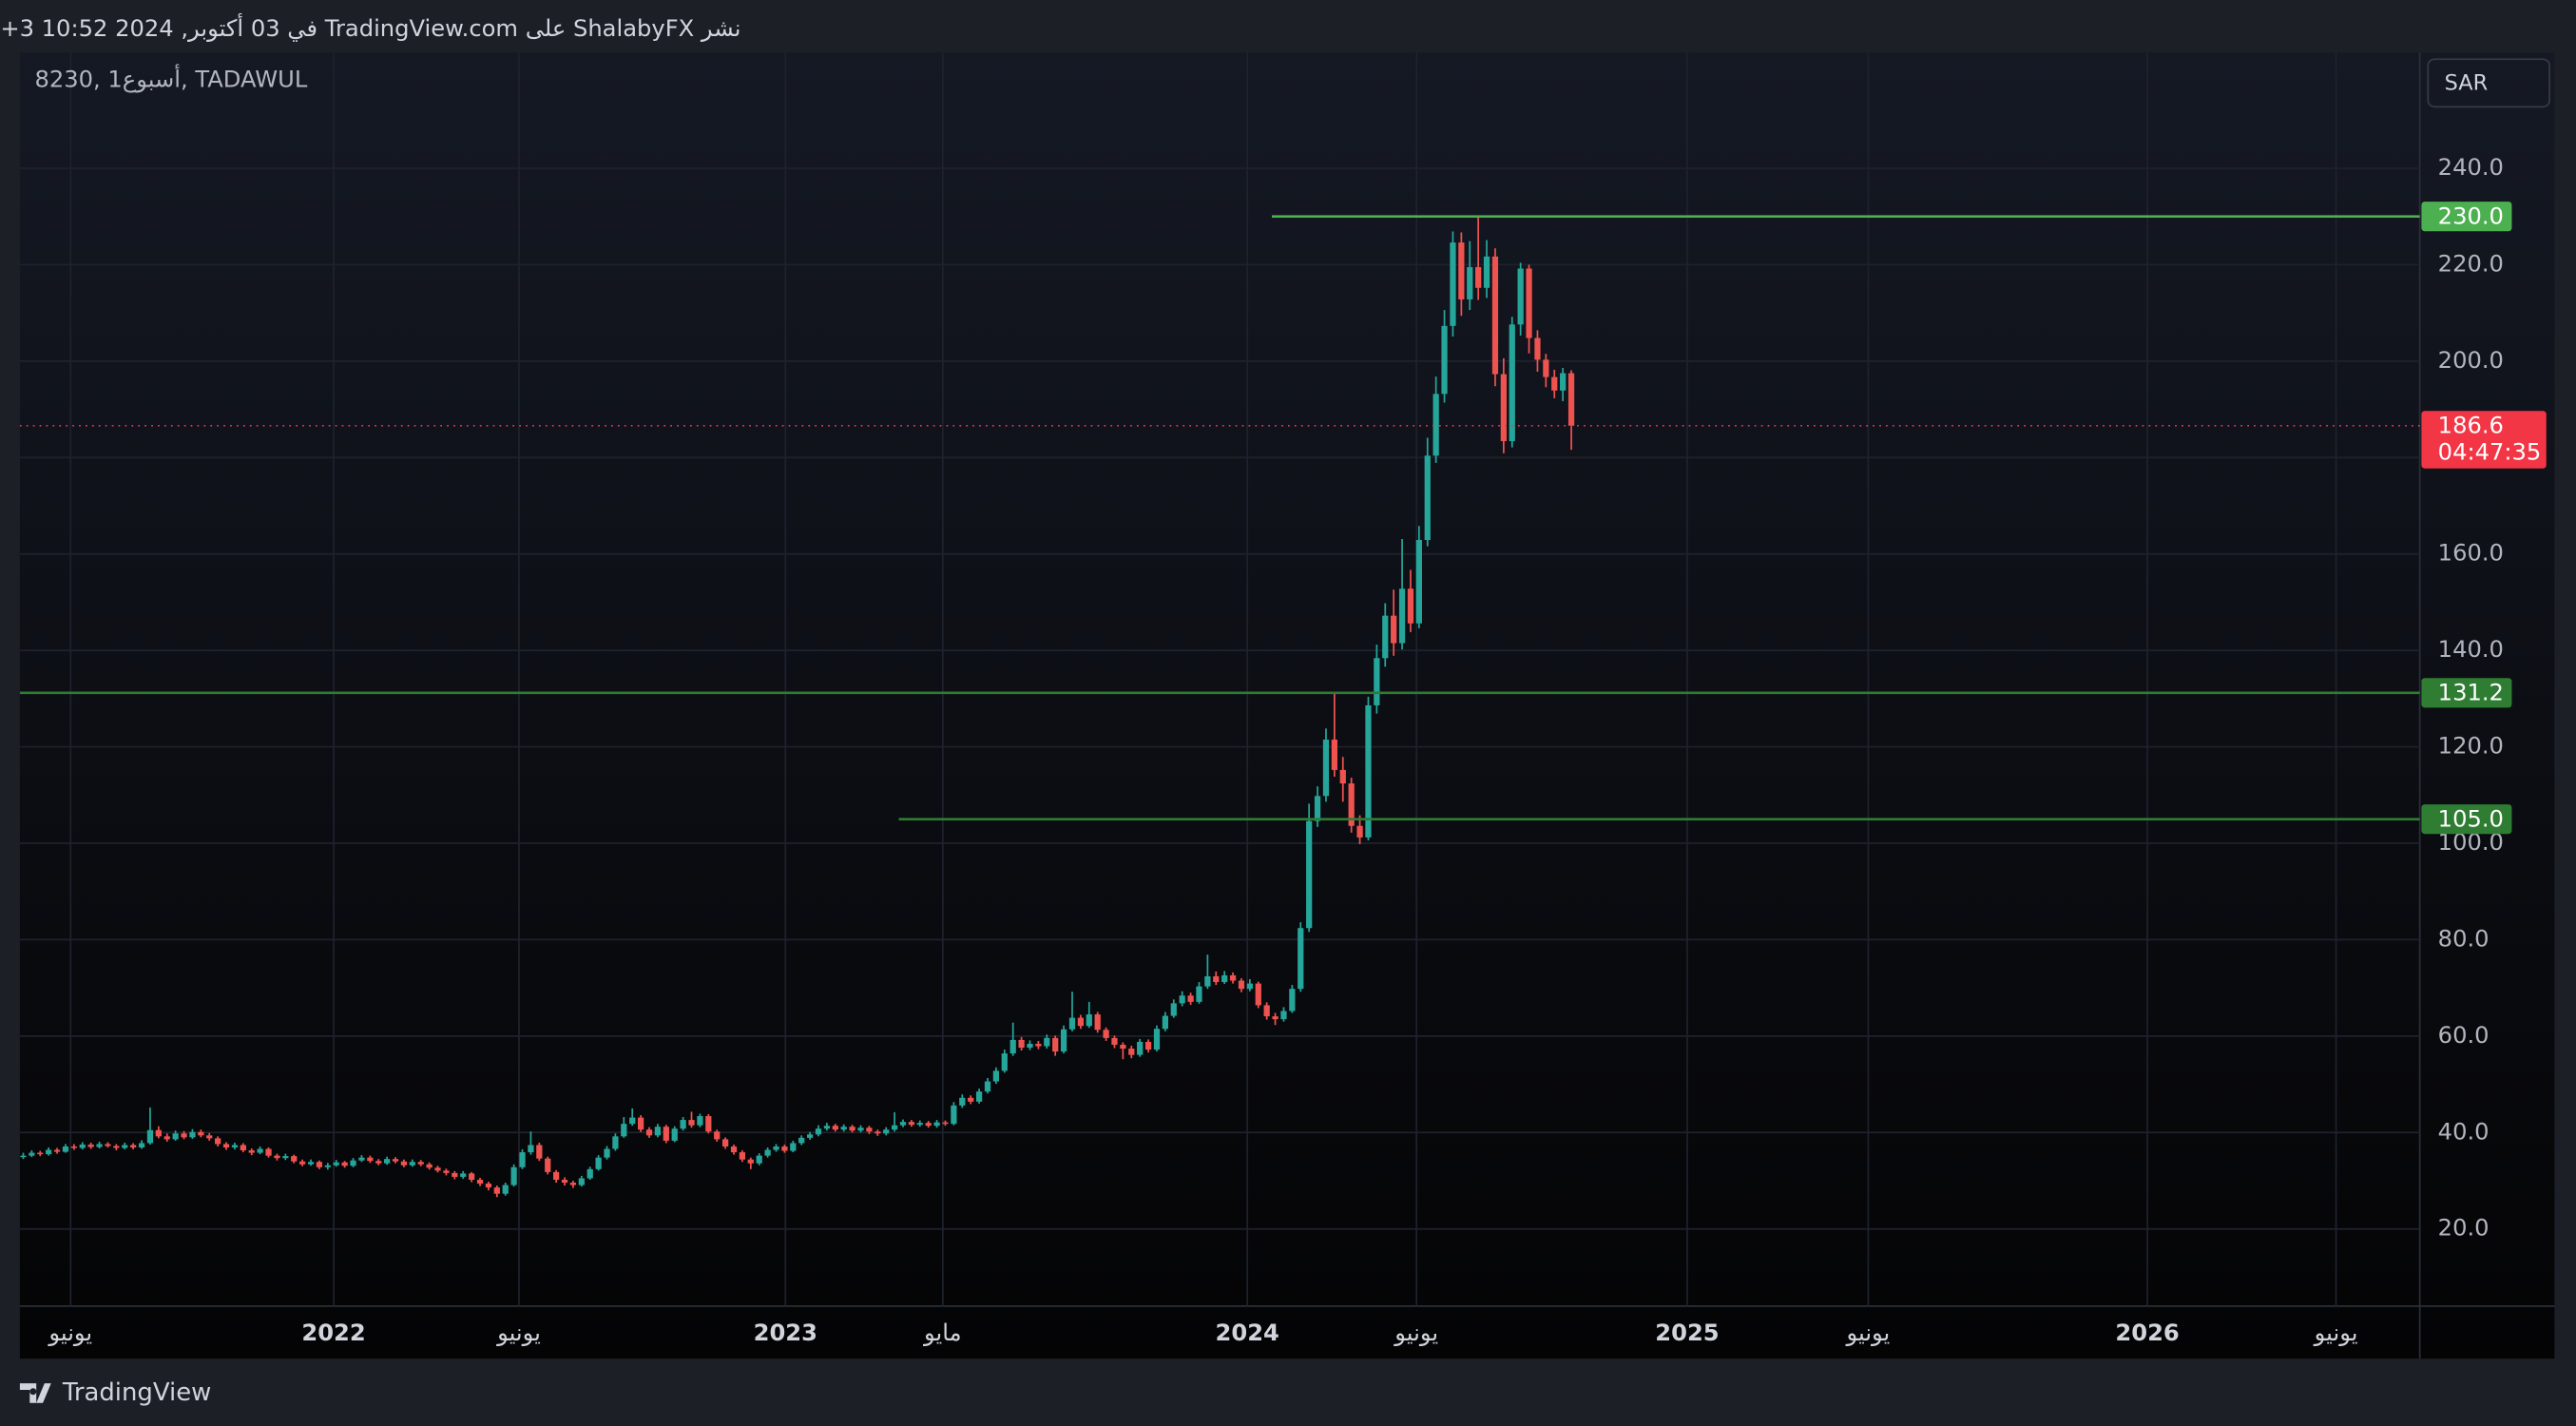  Describe the element at coordinates (2471, 746) in the screenshot. I see `y-tick-label: 120.0` at that location.